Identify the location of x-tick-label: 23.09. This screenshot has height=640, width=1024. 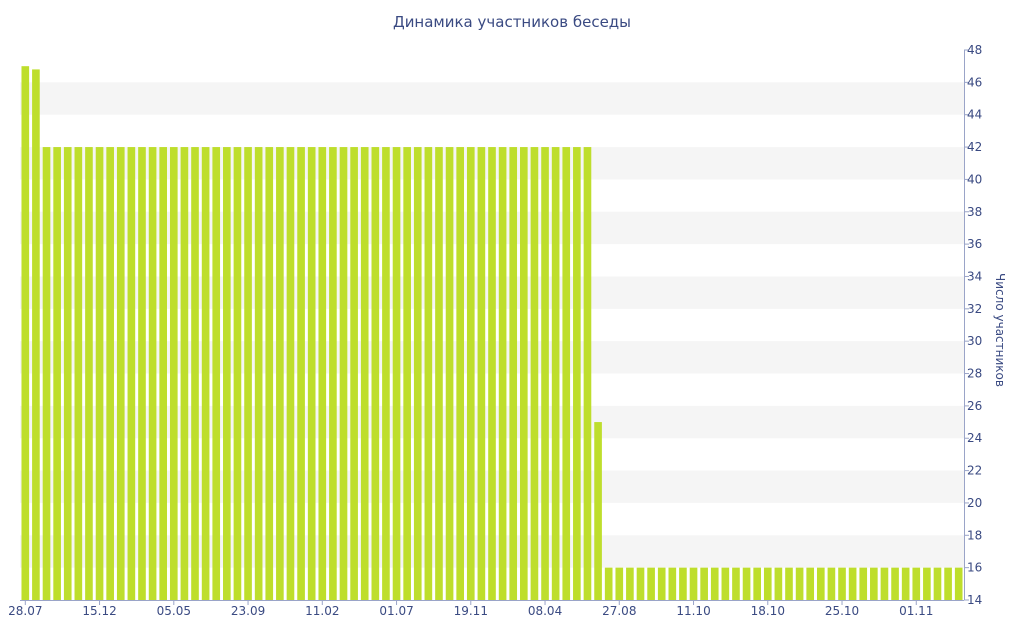
(248, 611).